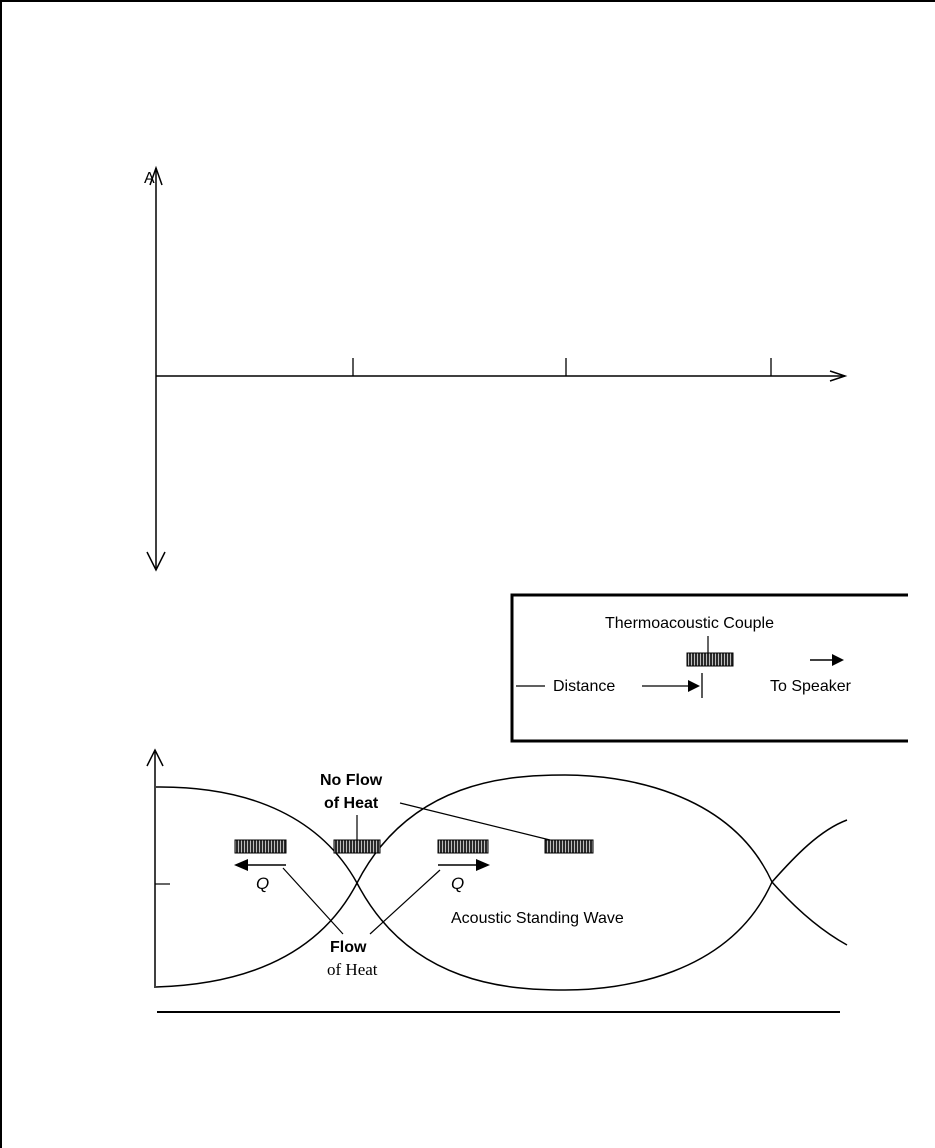 Image resolution: width=935 pixels, height=1148 pixels. I want to click on inset-distance-label: Distance, so click(584, 686).